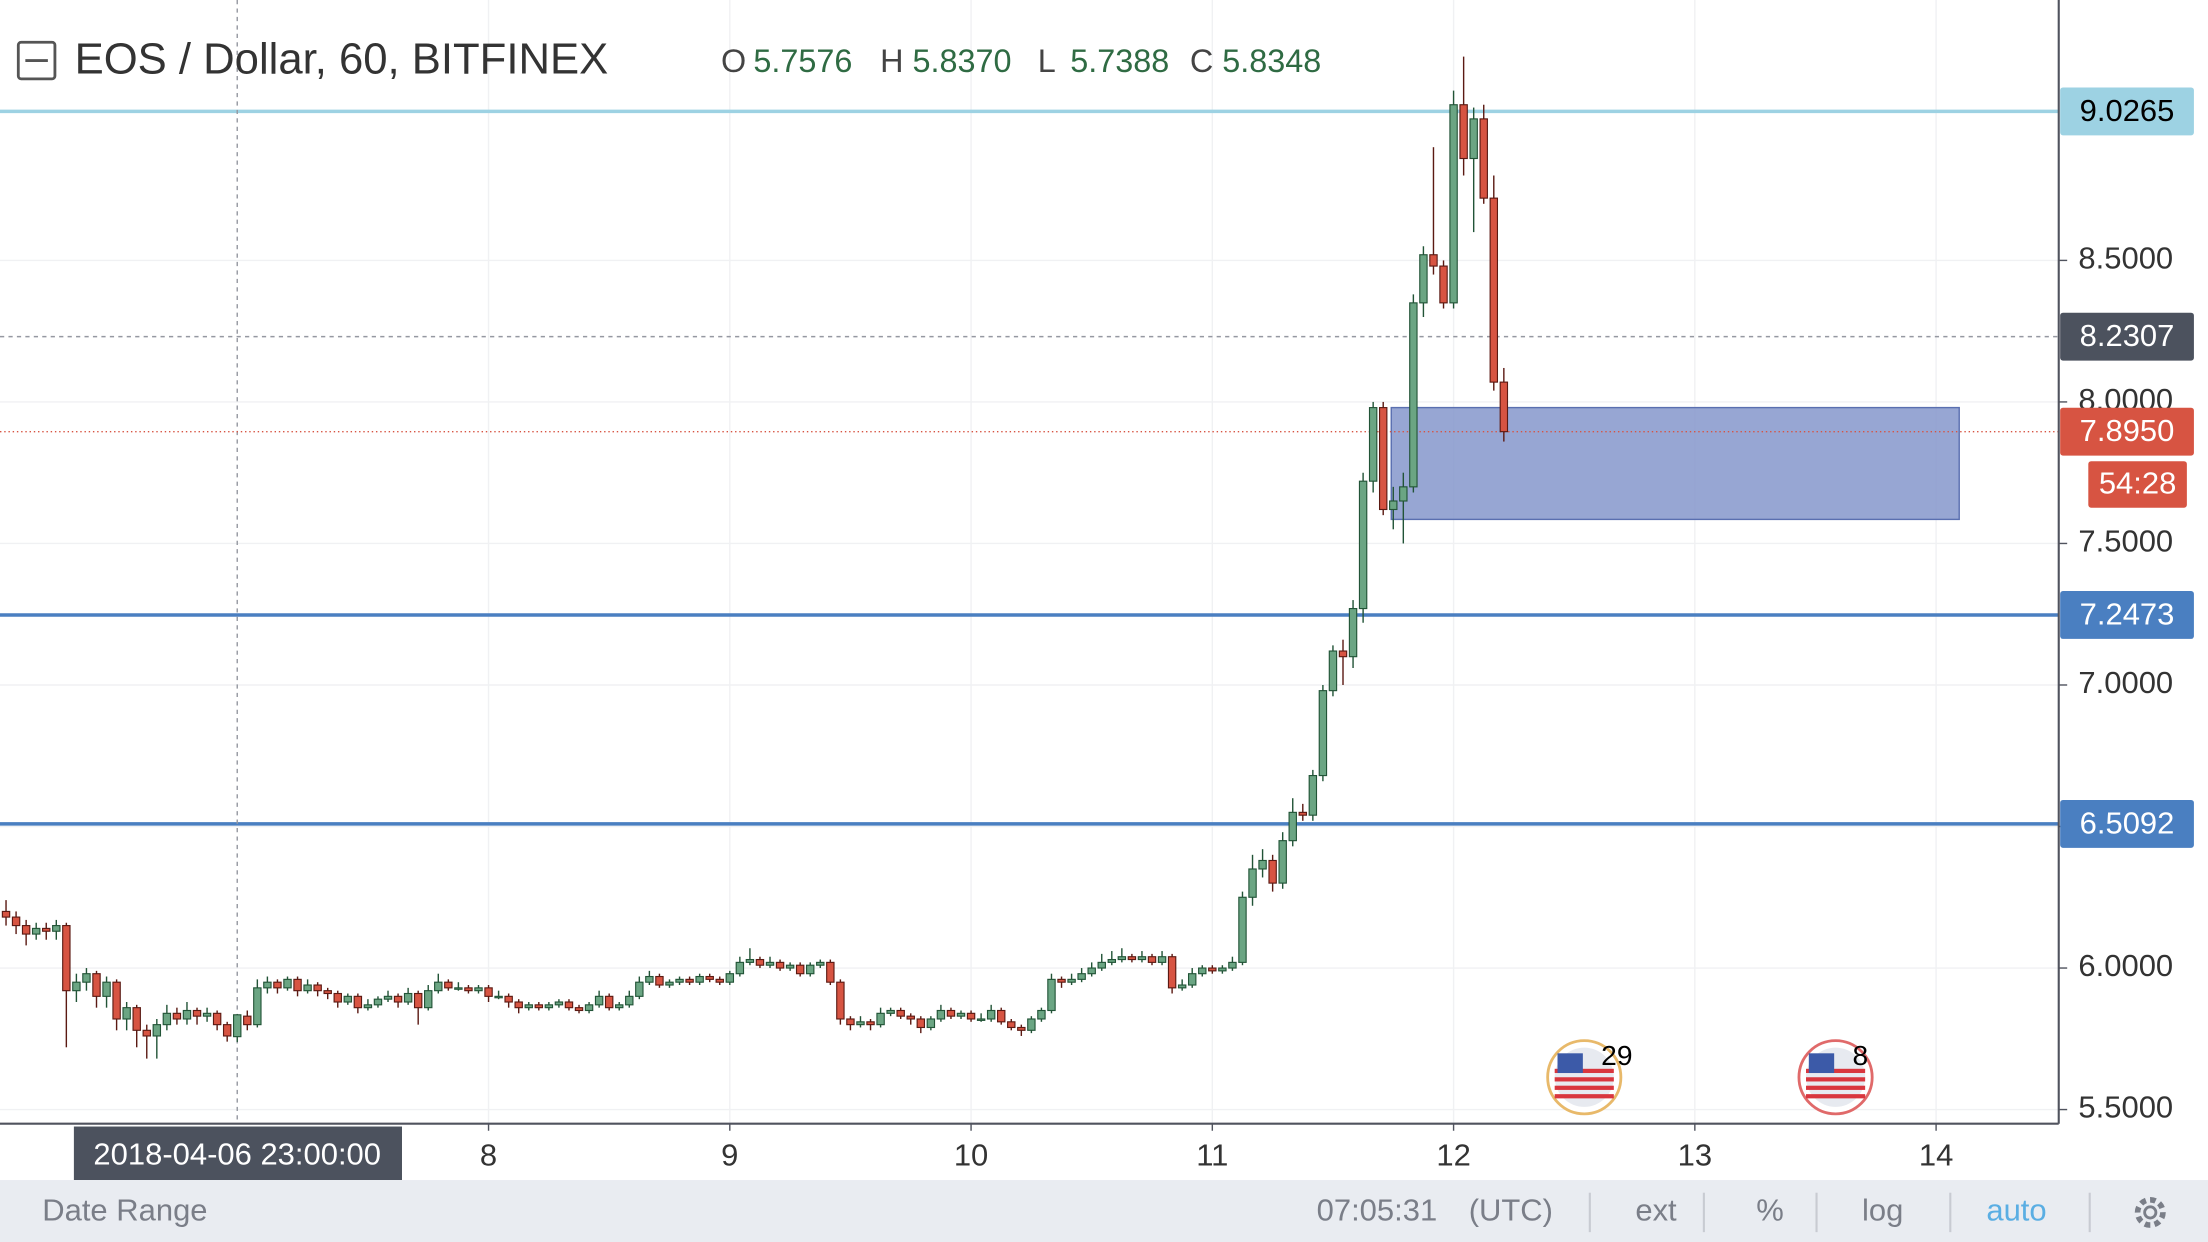 This screenshot has width=2208, height=1242. What do you see at coordinates (1377, 1210) in the screenshot?
I see `clock: 07:05:31` at bounding box center [1377, 1210].